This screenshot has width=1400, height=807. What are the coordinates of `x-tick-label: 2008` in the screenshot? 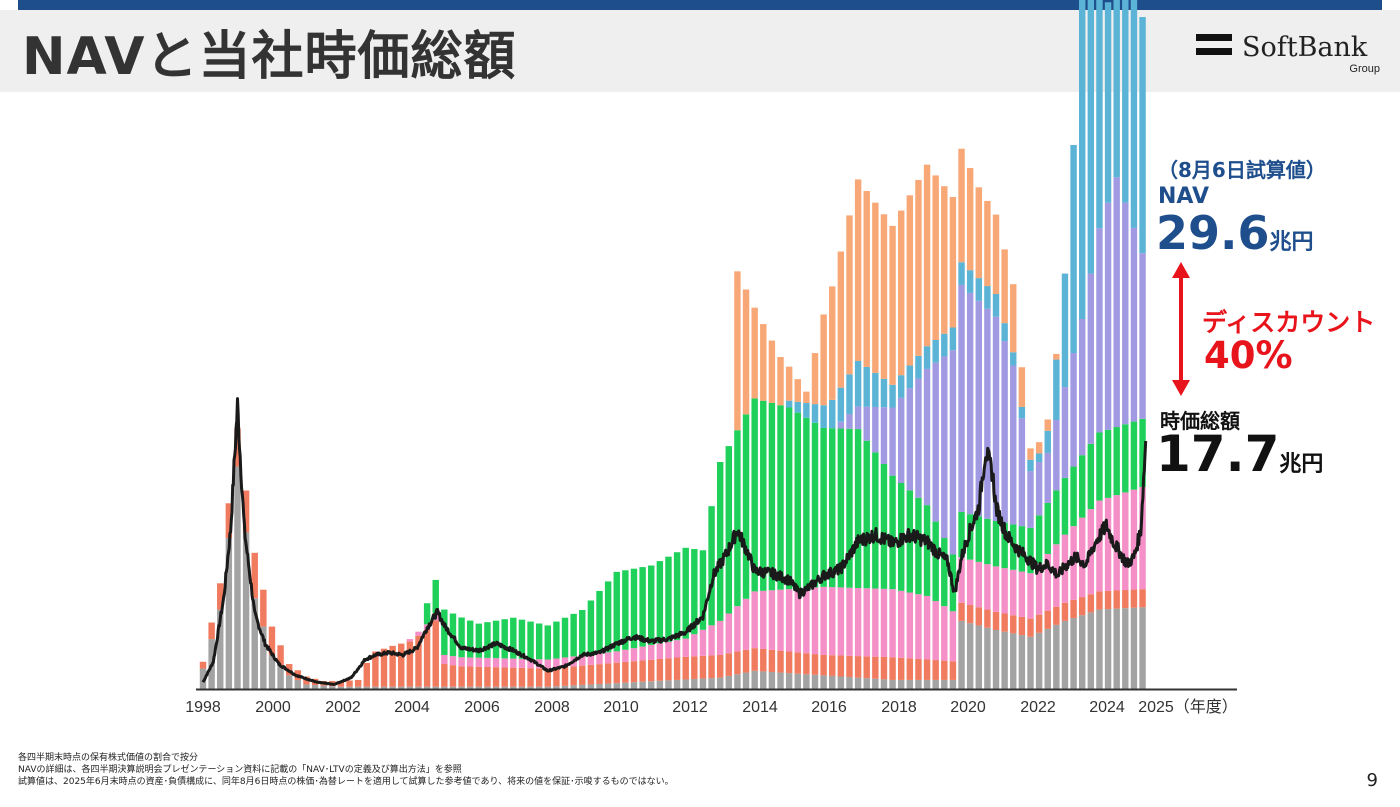 It's located at (552, 707).